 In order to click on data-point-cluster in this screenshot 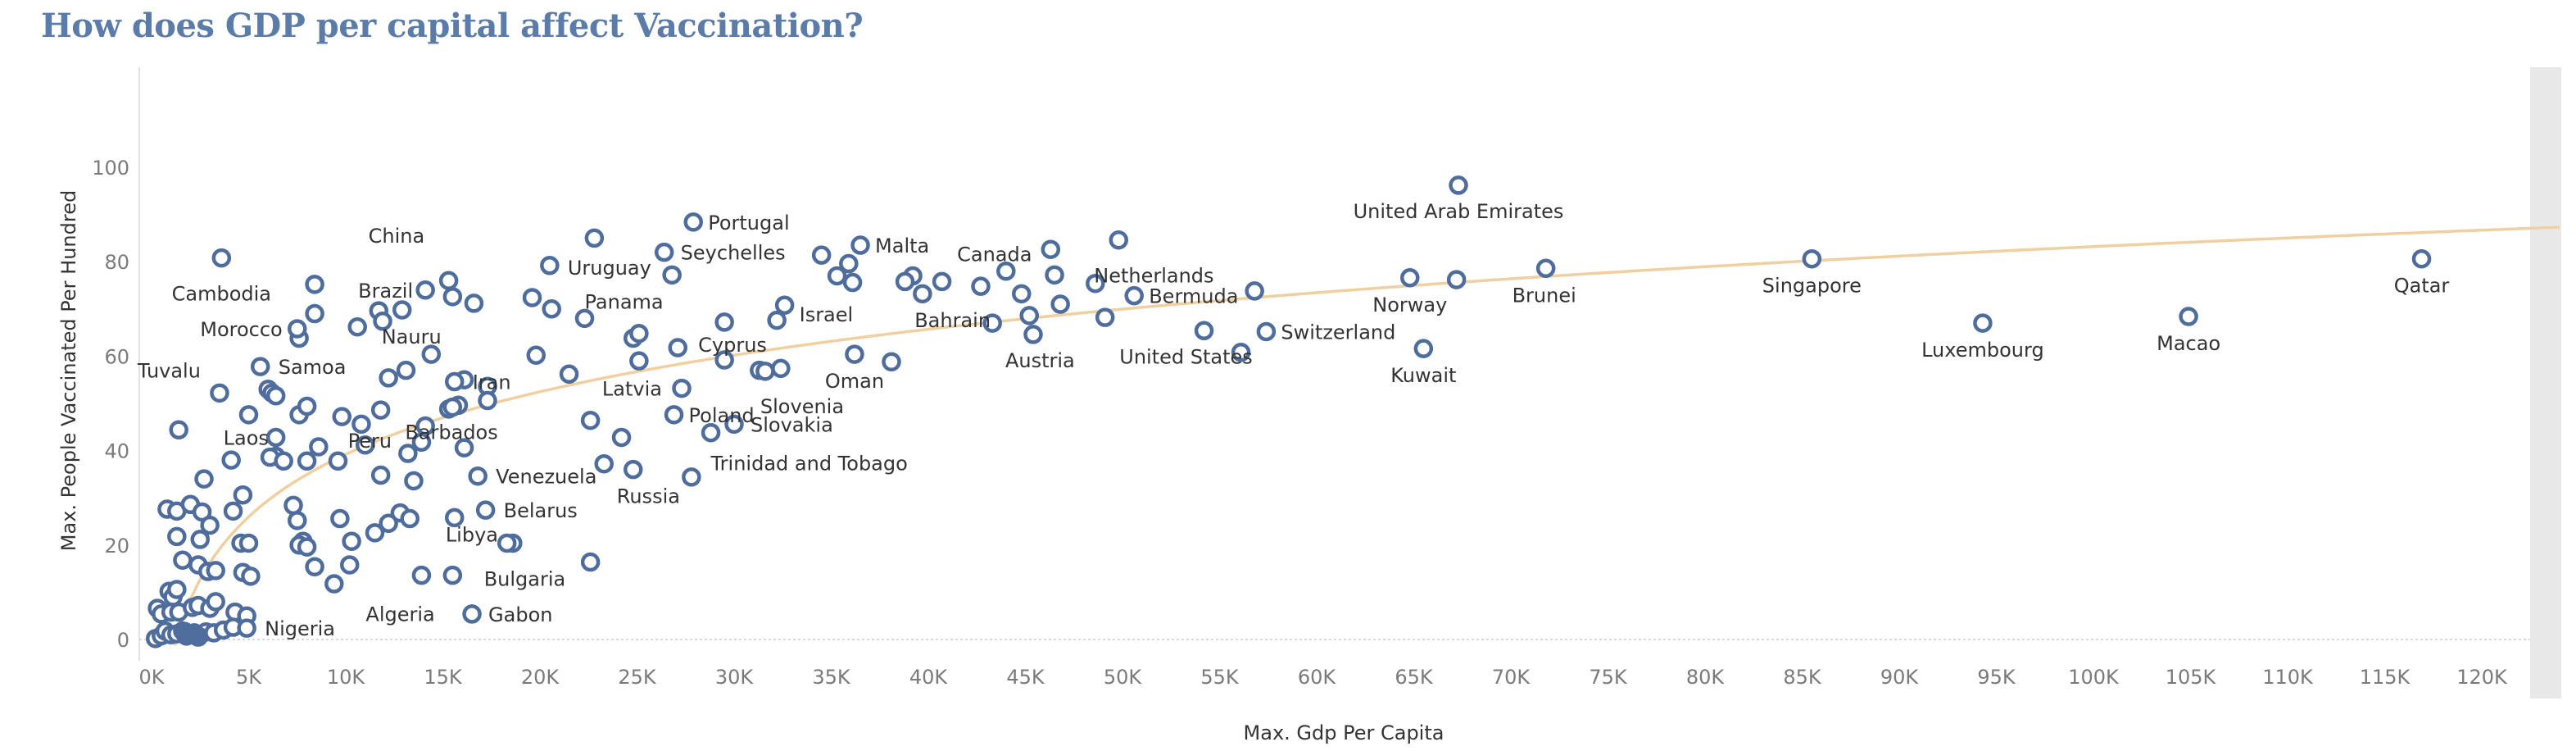, I will do `click(185, 632)`.